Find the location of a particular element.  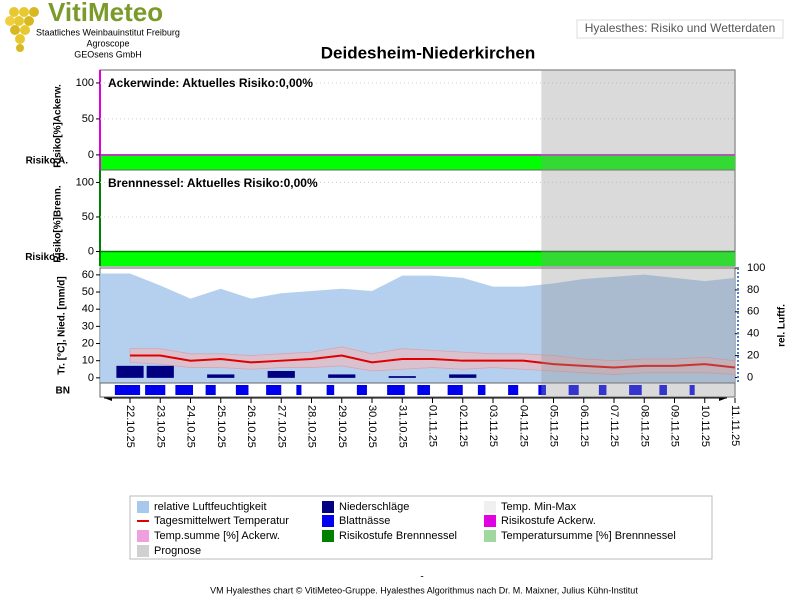

legend-label: relative Luftfeuchtigkeit is located at coordinates (210, 507).